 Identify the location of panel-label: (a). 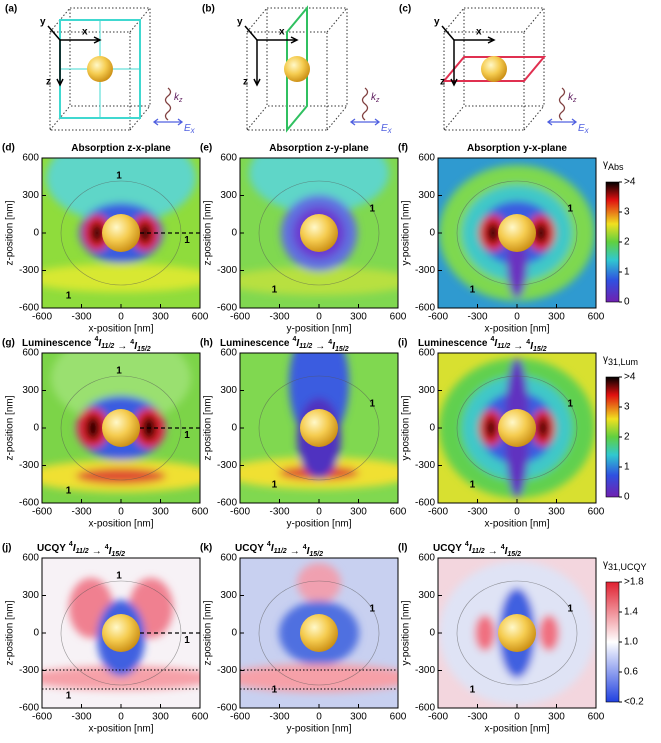
(11, 9).